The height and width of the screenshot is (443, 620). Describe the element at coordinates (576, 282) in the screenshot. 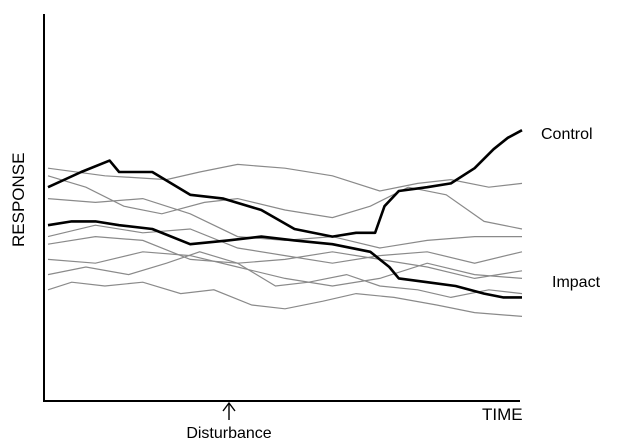

I see `series-label-impact: Impact` at that location.